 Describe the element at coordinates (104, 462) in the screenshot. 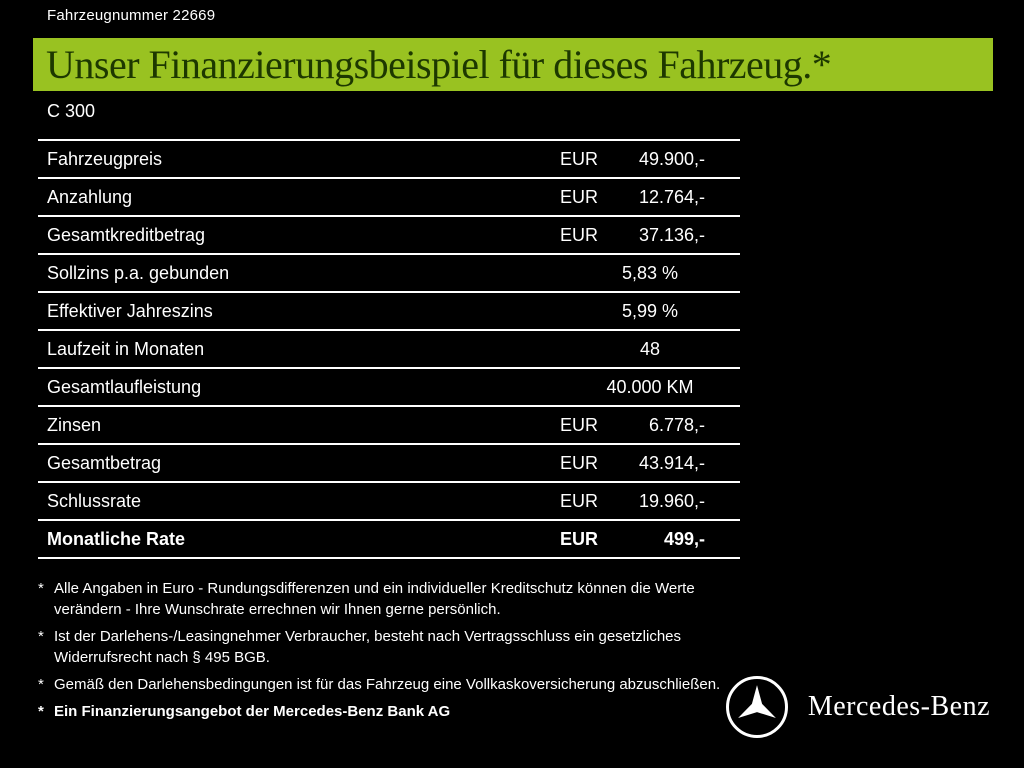

I see `row-label: Gesamtbetrag` at that location.